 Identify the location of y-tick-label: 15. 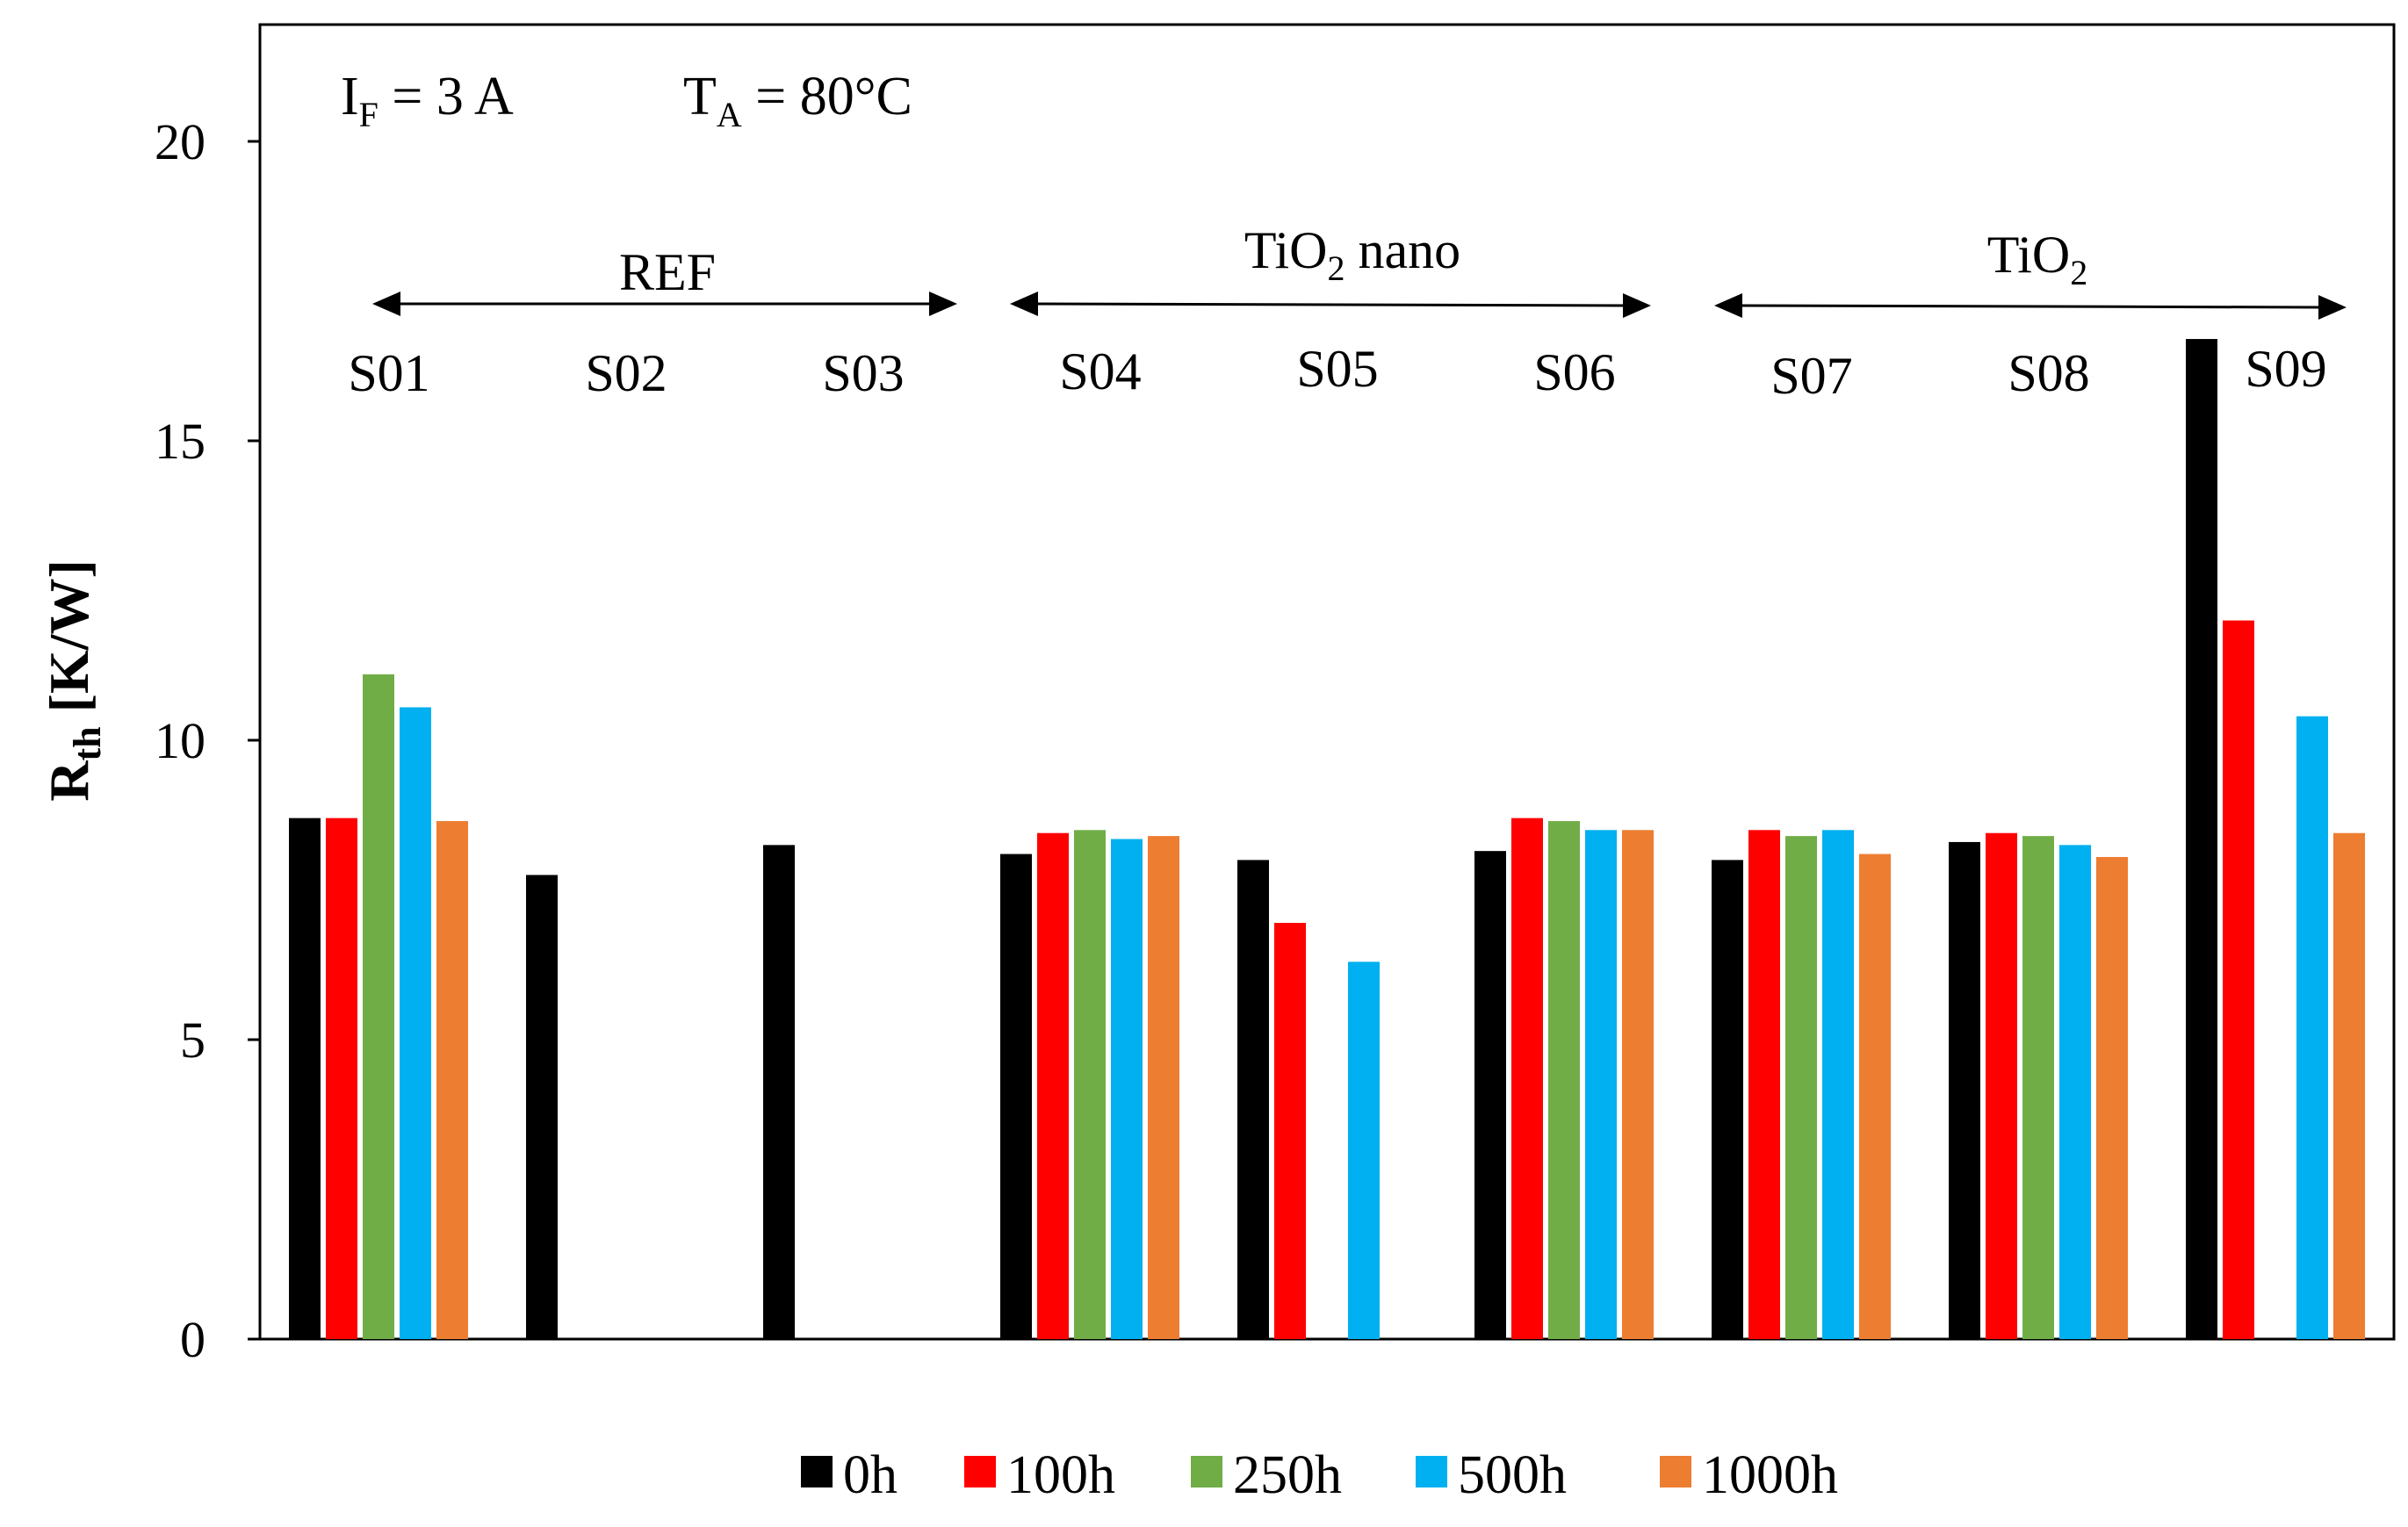
(180, 441).